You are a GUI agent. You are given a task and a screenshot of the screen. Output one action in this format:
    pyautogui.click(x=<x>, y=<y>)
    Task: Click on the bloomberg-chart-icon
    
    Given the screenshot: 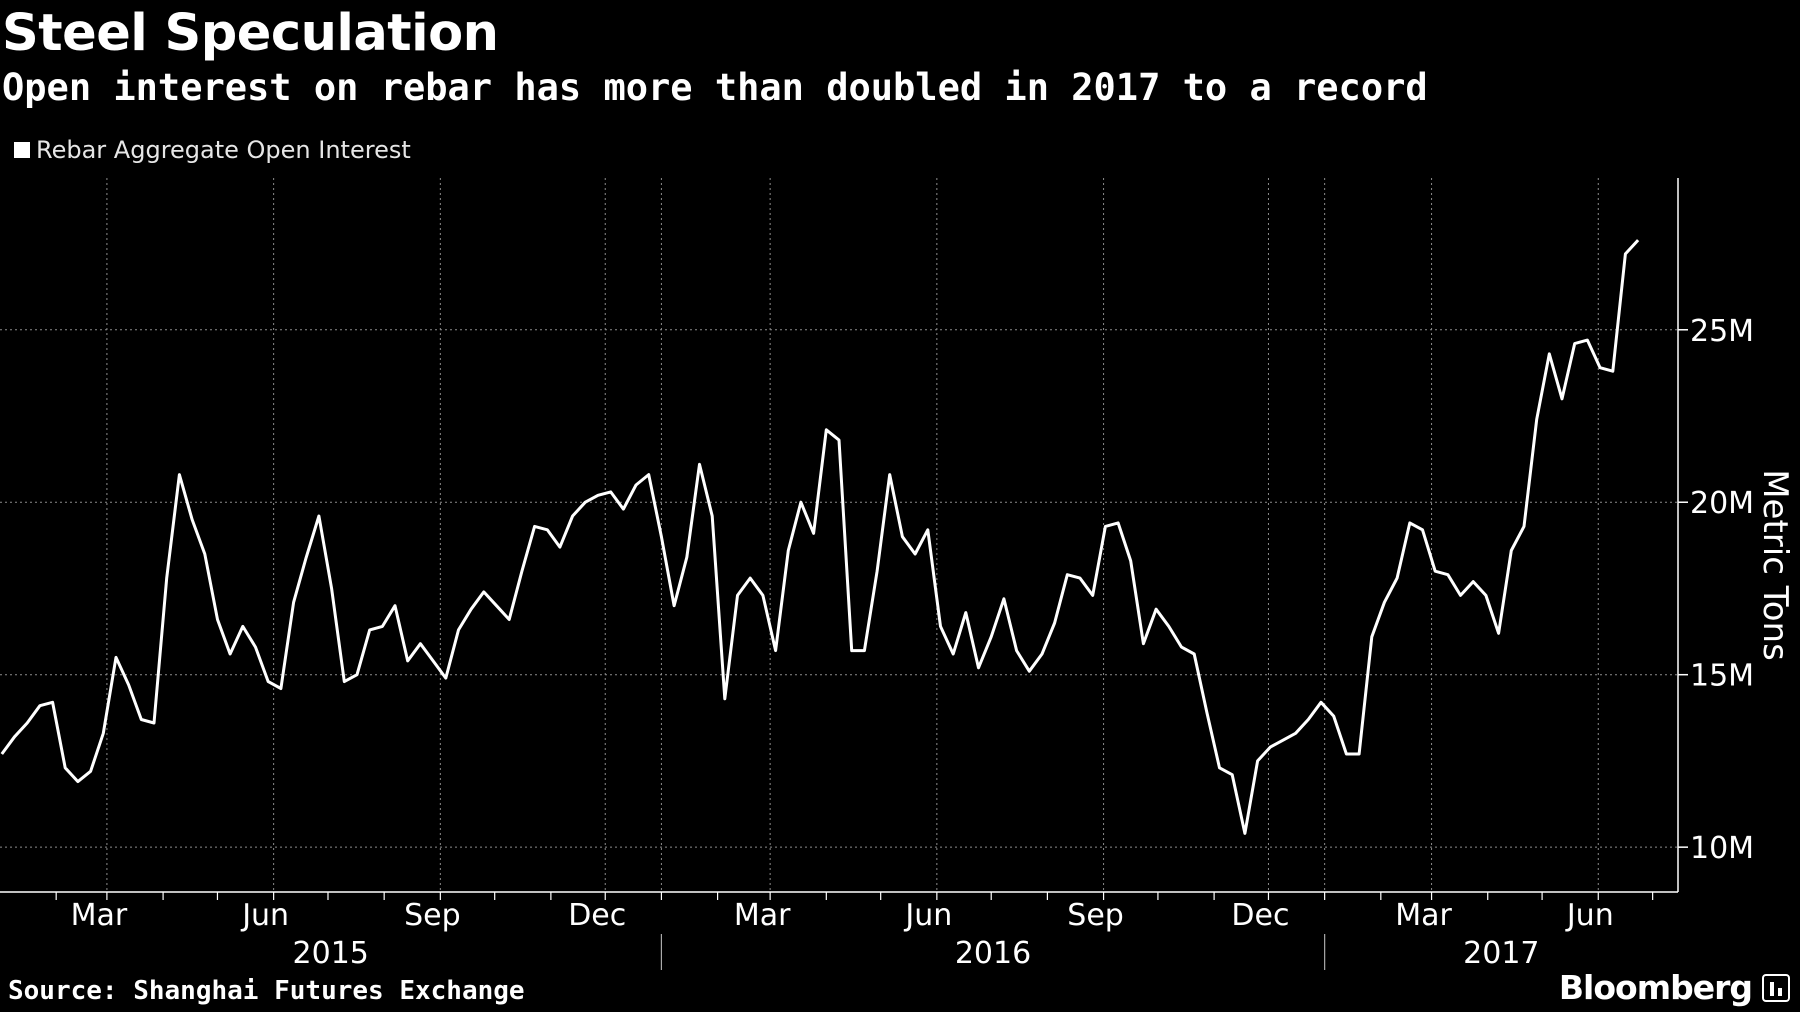 What is the action you would take?
    pyautogui.click(x=1776, y=988)
    